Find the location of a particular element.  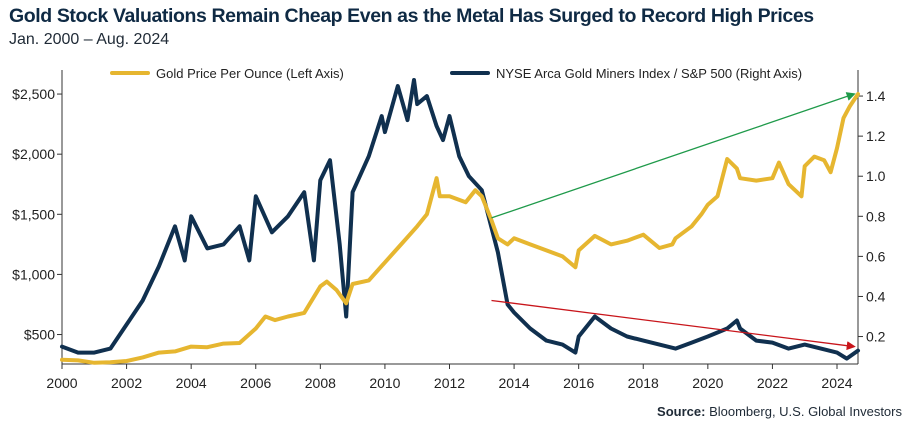

x-tick-label: 2022 is located at coordinates (772, 383).